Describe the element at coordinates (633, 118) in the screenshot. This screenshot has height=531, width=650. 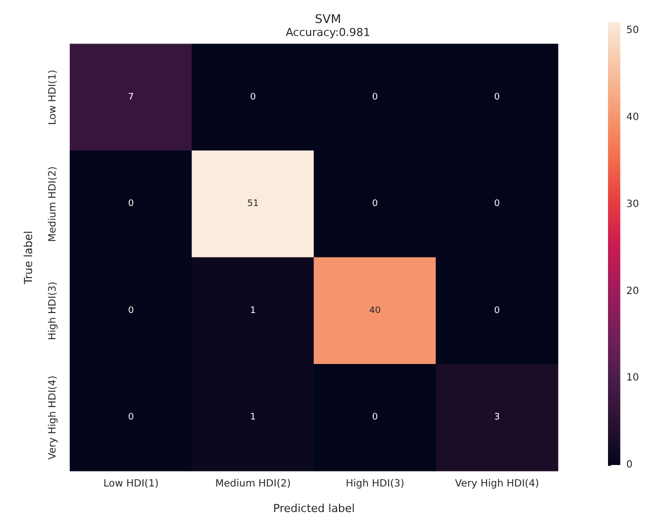
I see `color-bar-label: 40` at that location.